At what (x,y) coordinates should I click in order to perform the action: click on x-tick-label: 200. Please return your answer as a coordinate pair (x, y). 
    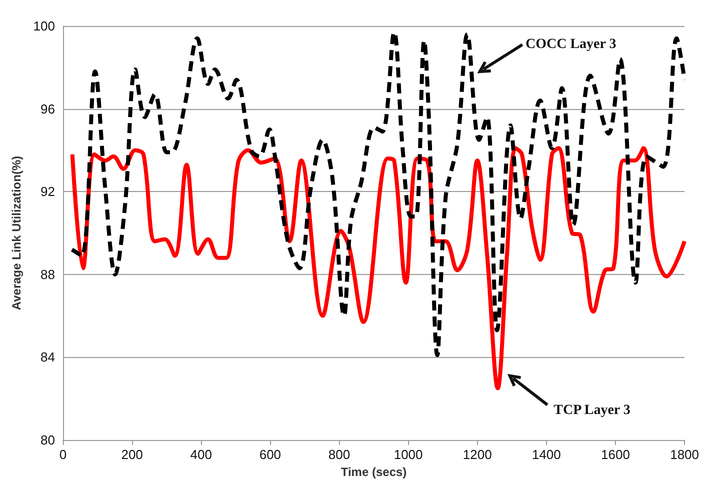
    Looking at the image, I should click on (132, 454).